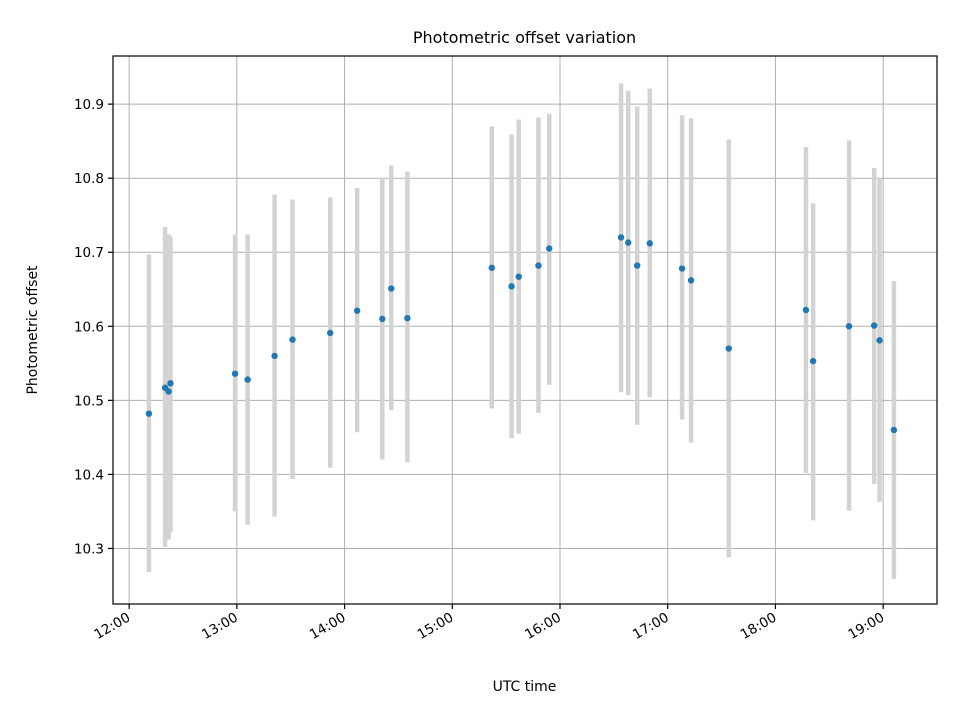  I want to click on x-tick-label: 15:00, so click(436, 626).